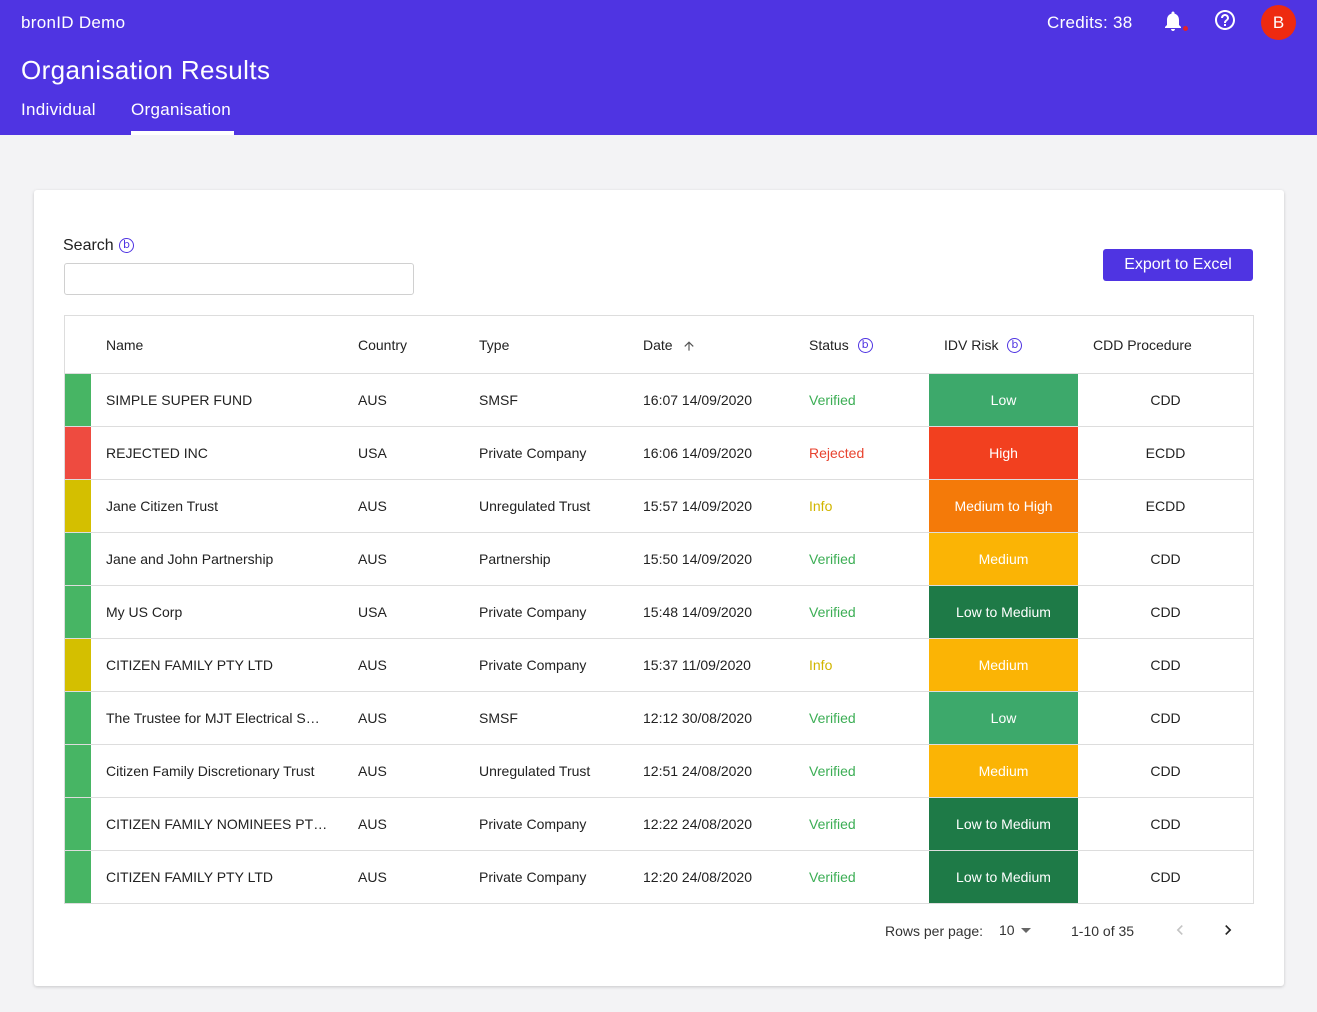 This screenshot has height=1012, width=1317. What do you see at coordinates (697, 453) in the screenshot?
I see `cell-date: 16:06 14/09/2020` at bounding box center [697, 453].